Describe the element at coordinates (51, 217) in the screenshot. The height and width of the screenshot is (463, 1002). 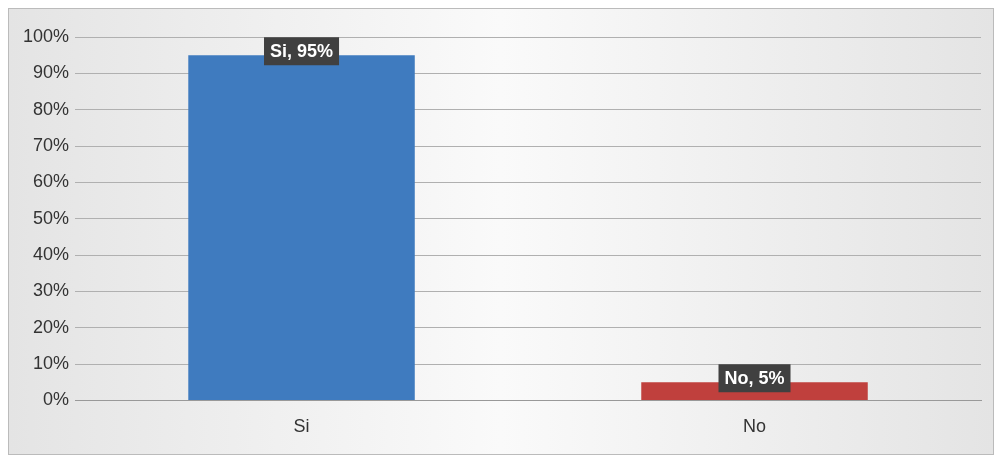
I see `y-tick-label: 50%` at that location.